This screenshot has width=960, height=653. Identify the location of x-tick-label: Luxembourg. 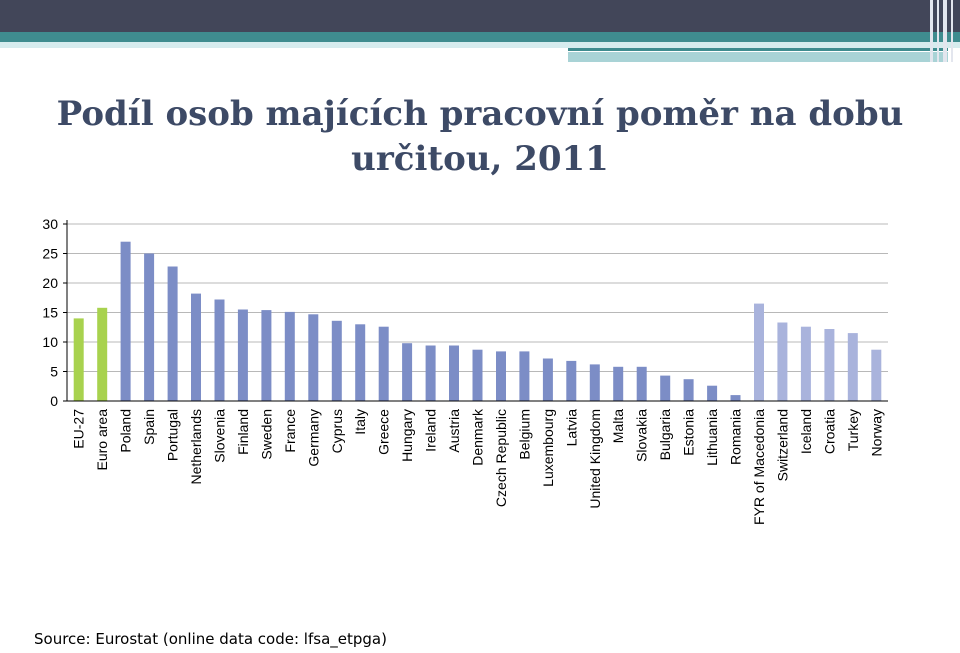
(548, 448).